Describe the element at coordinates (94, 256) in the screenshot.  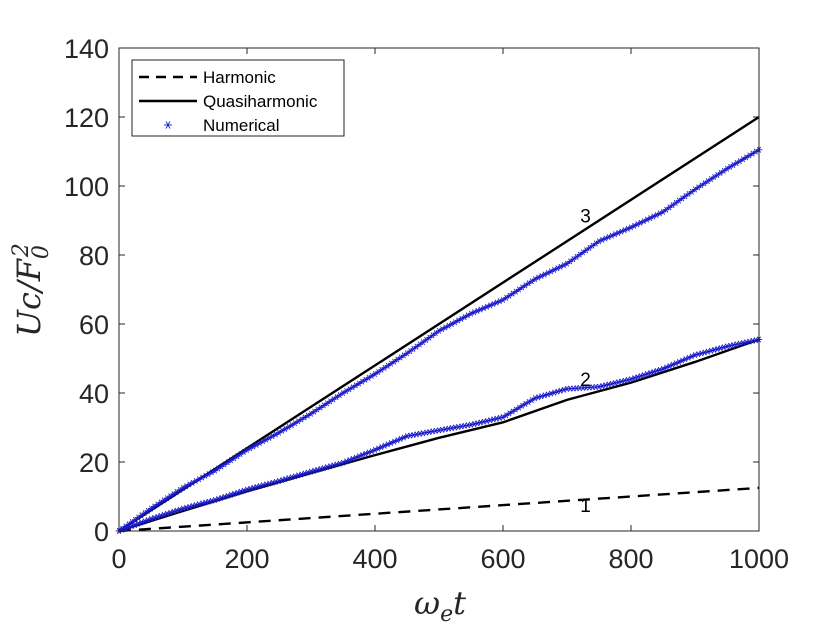
I see `y-tick-label: 80` at that location.